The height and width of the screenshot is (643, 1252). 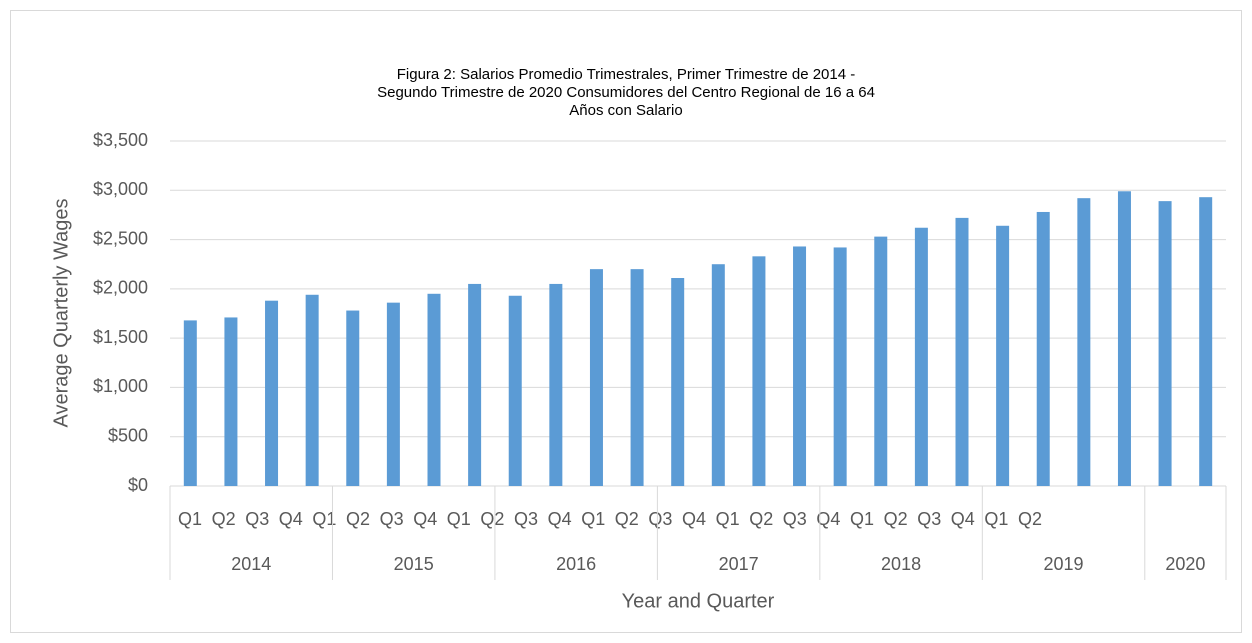 I want to click on group-label: 2017, so click(x=739, y=564).